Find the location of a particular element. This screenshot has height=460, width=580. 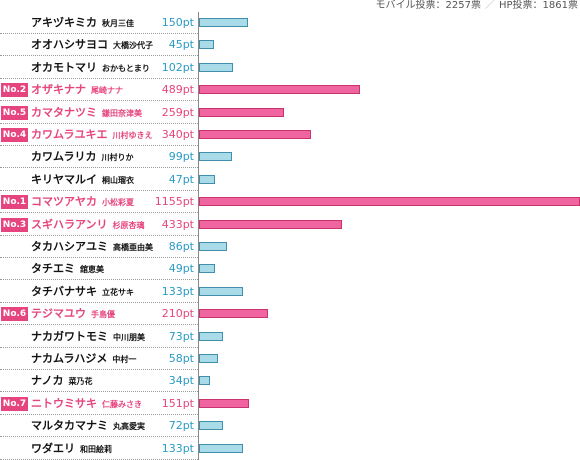

candidate-name: カマタナツミ 鎌田奈津美 is located at coordinates (86, 113).